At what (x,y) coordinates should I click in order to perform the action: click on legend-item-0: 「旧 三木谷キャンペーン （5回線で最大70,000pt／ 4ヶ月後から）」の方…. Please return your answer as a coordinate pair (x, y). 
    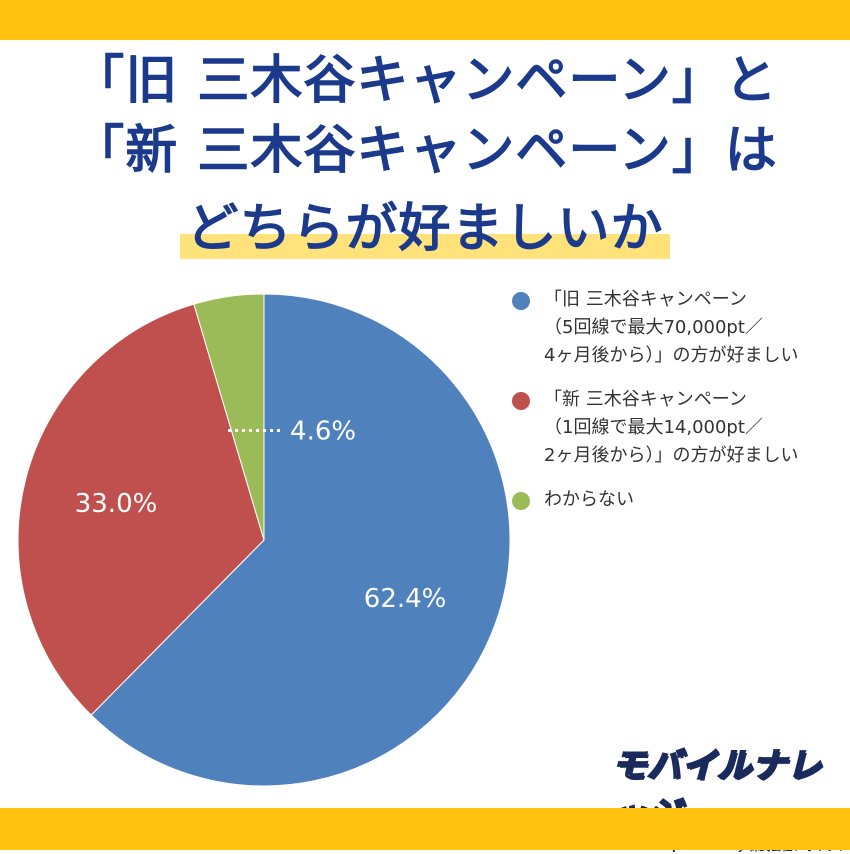
    Looking at the image, I should click on (680, 328).